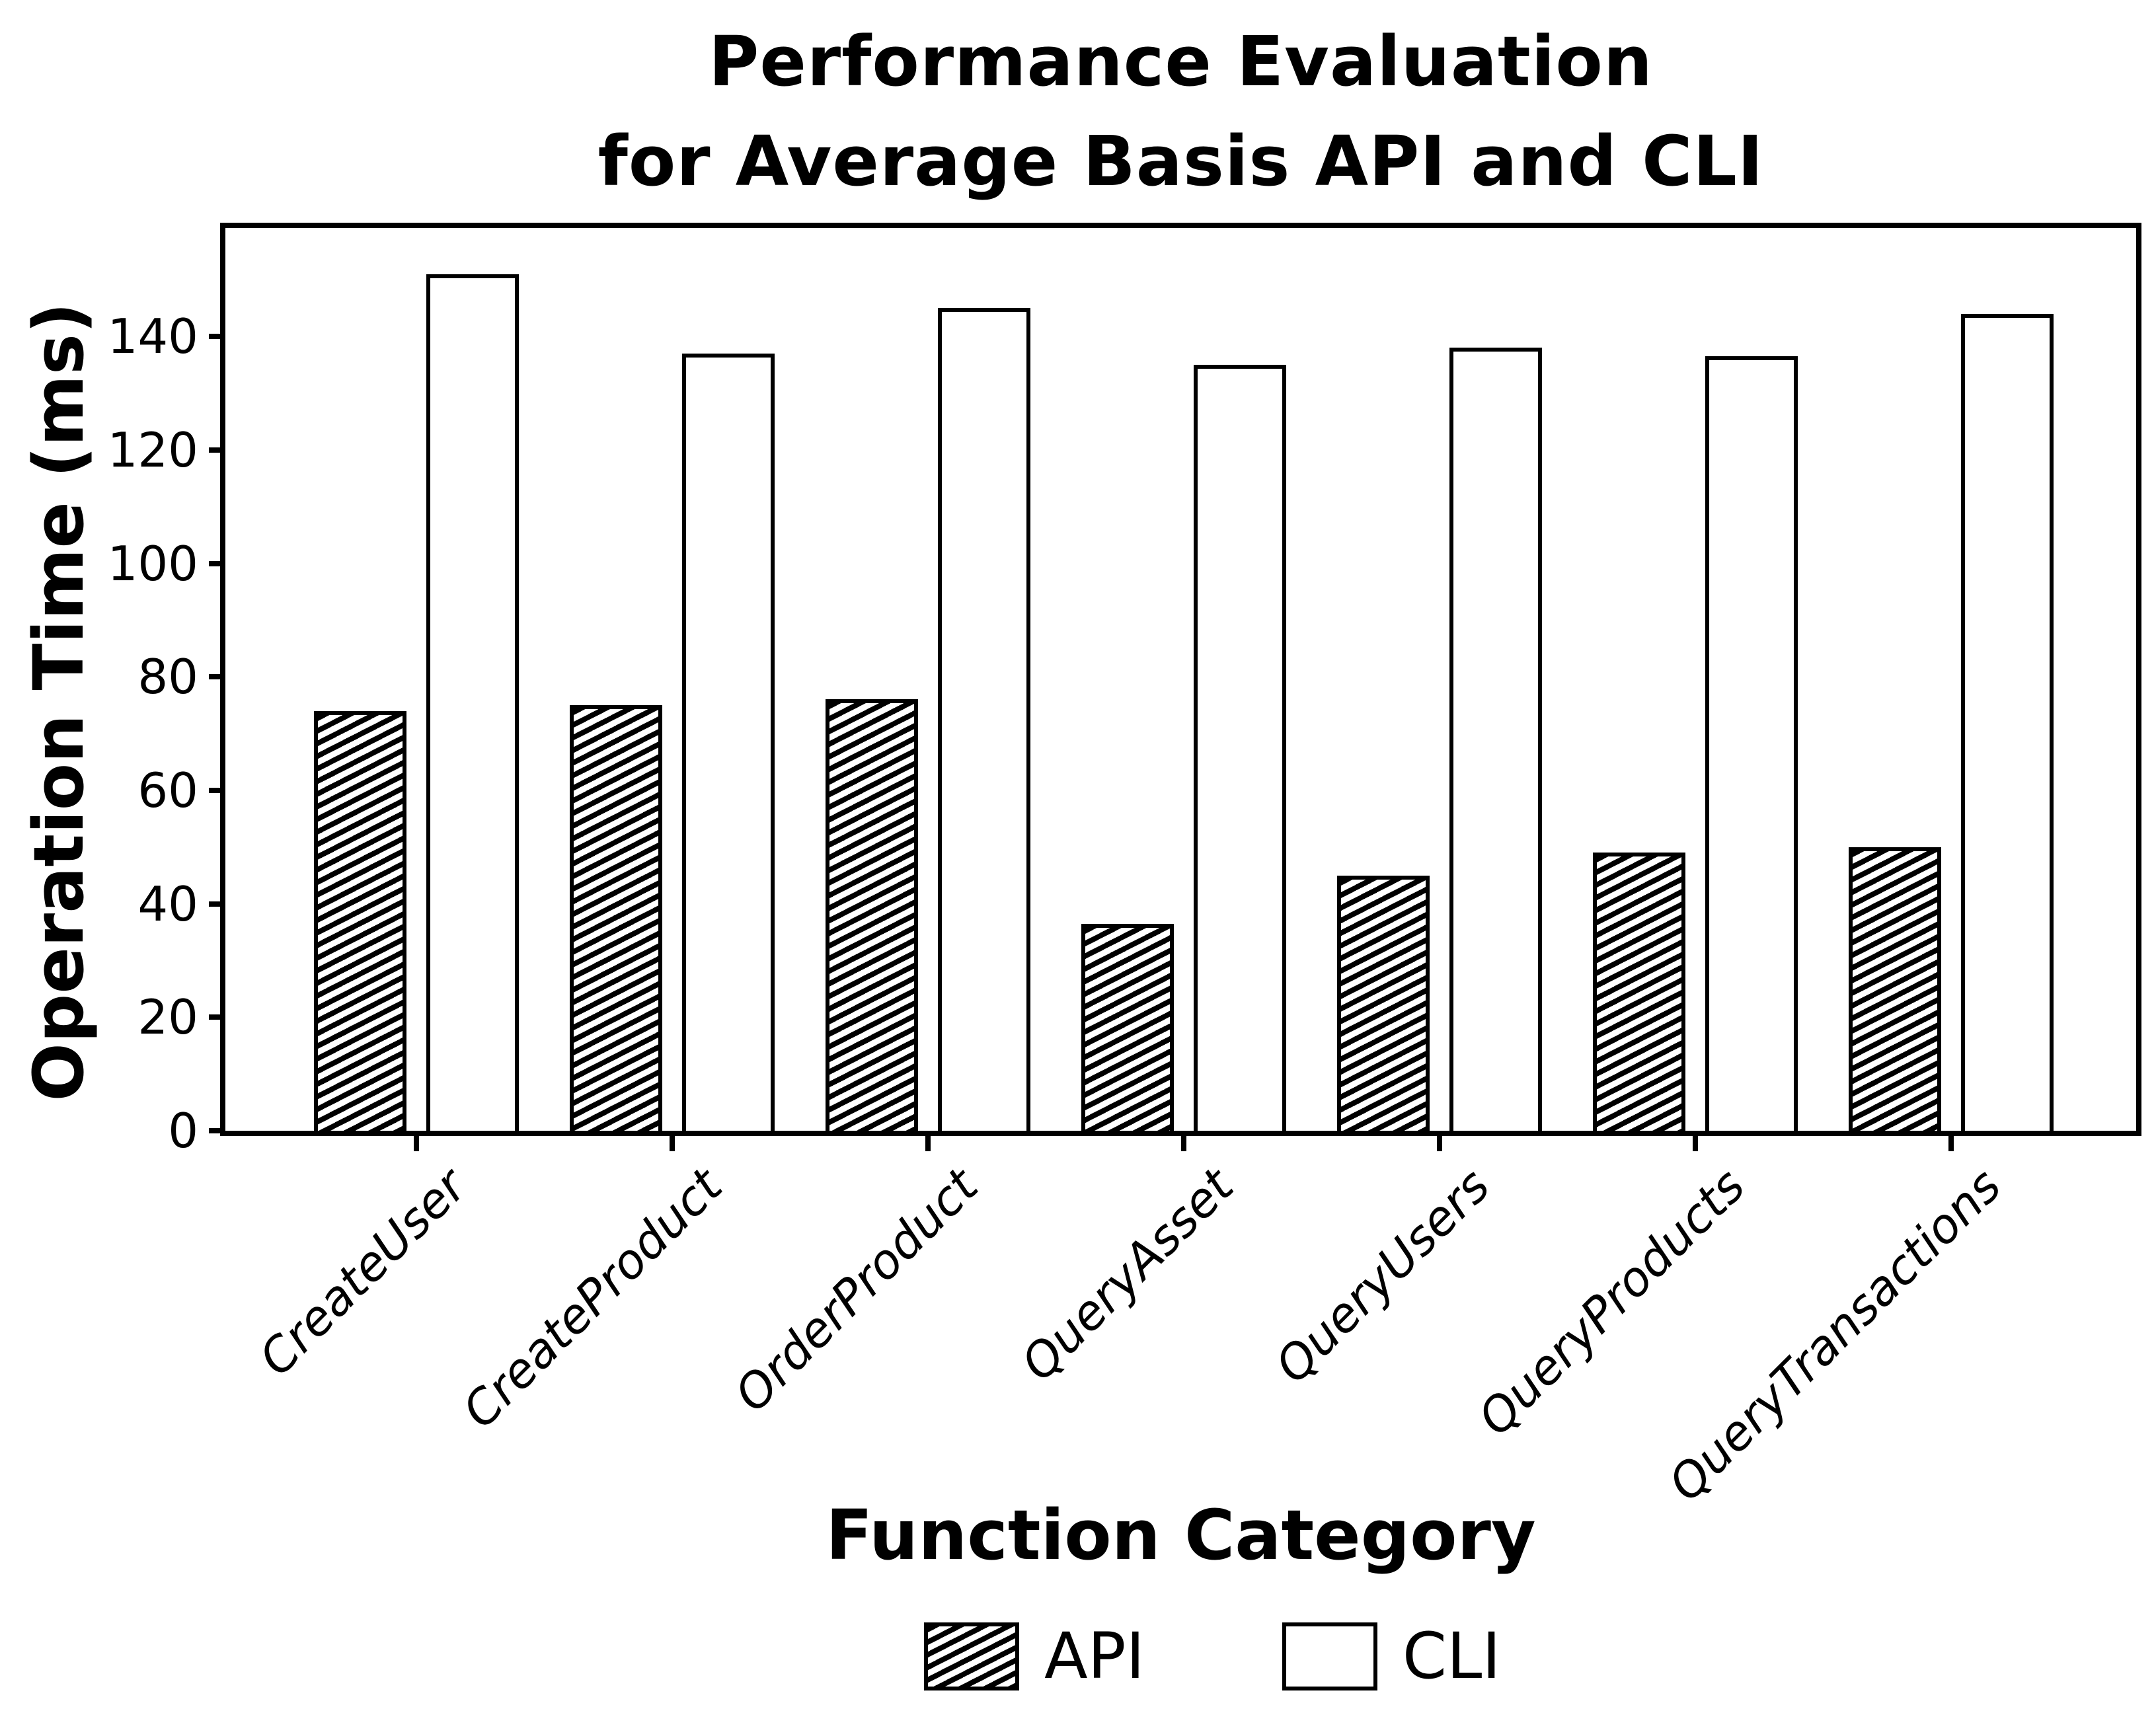 Image resolution: width=2156 pixels, height=1709 pixels. I want to click on x-tick-label-QueryProducts: QueryProducts, so click(1611, 1302).